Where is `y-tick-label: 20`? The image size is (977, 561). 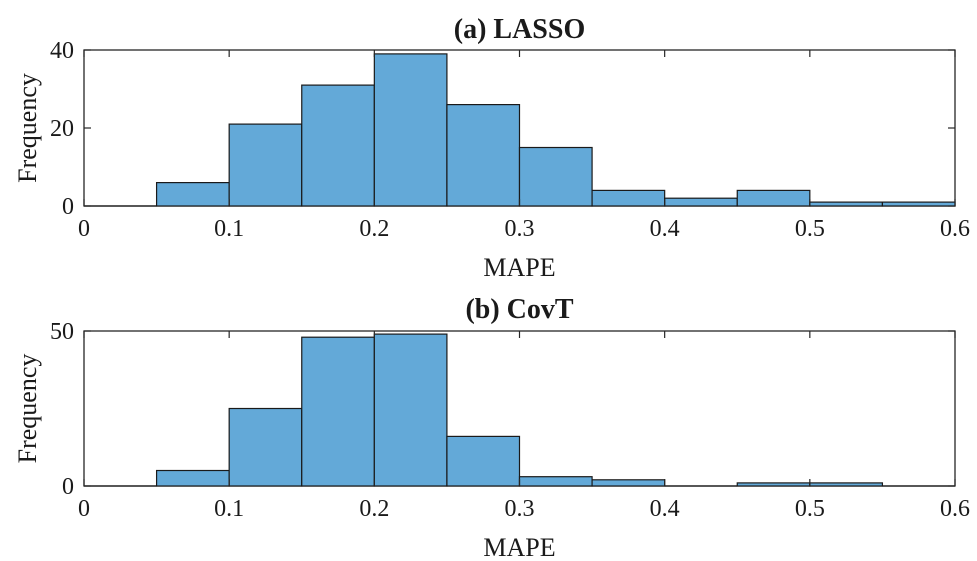 y-tick-label: 20 is located at coordinates (62, 129).